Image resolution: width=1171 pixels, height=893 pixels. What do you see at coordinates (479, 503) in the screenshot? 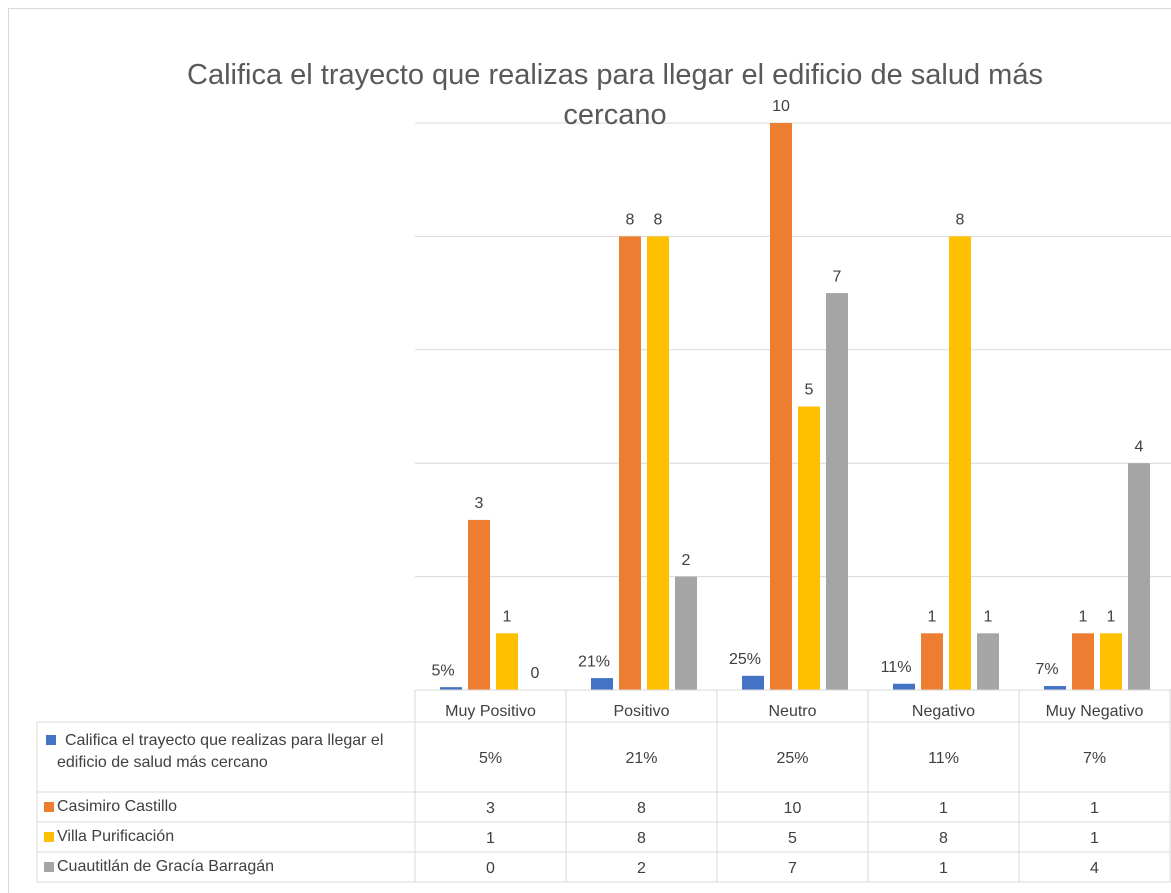
I see `data-label: 3` at bounding box center [479, 503].